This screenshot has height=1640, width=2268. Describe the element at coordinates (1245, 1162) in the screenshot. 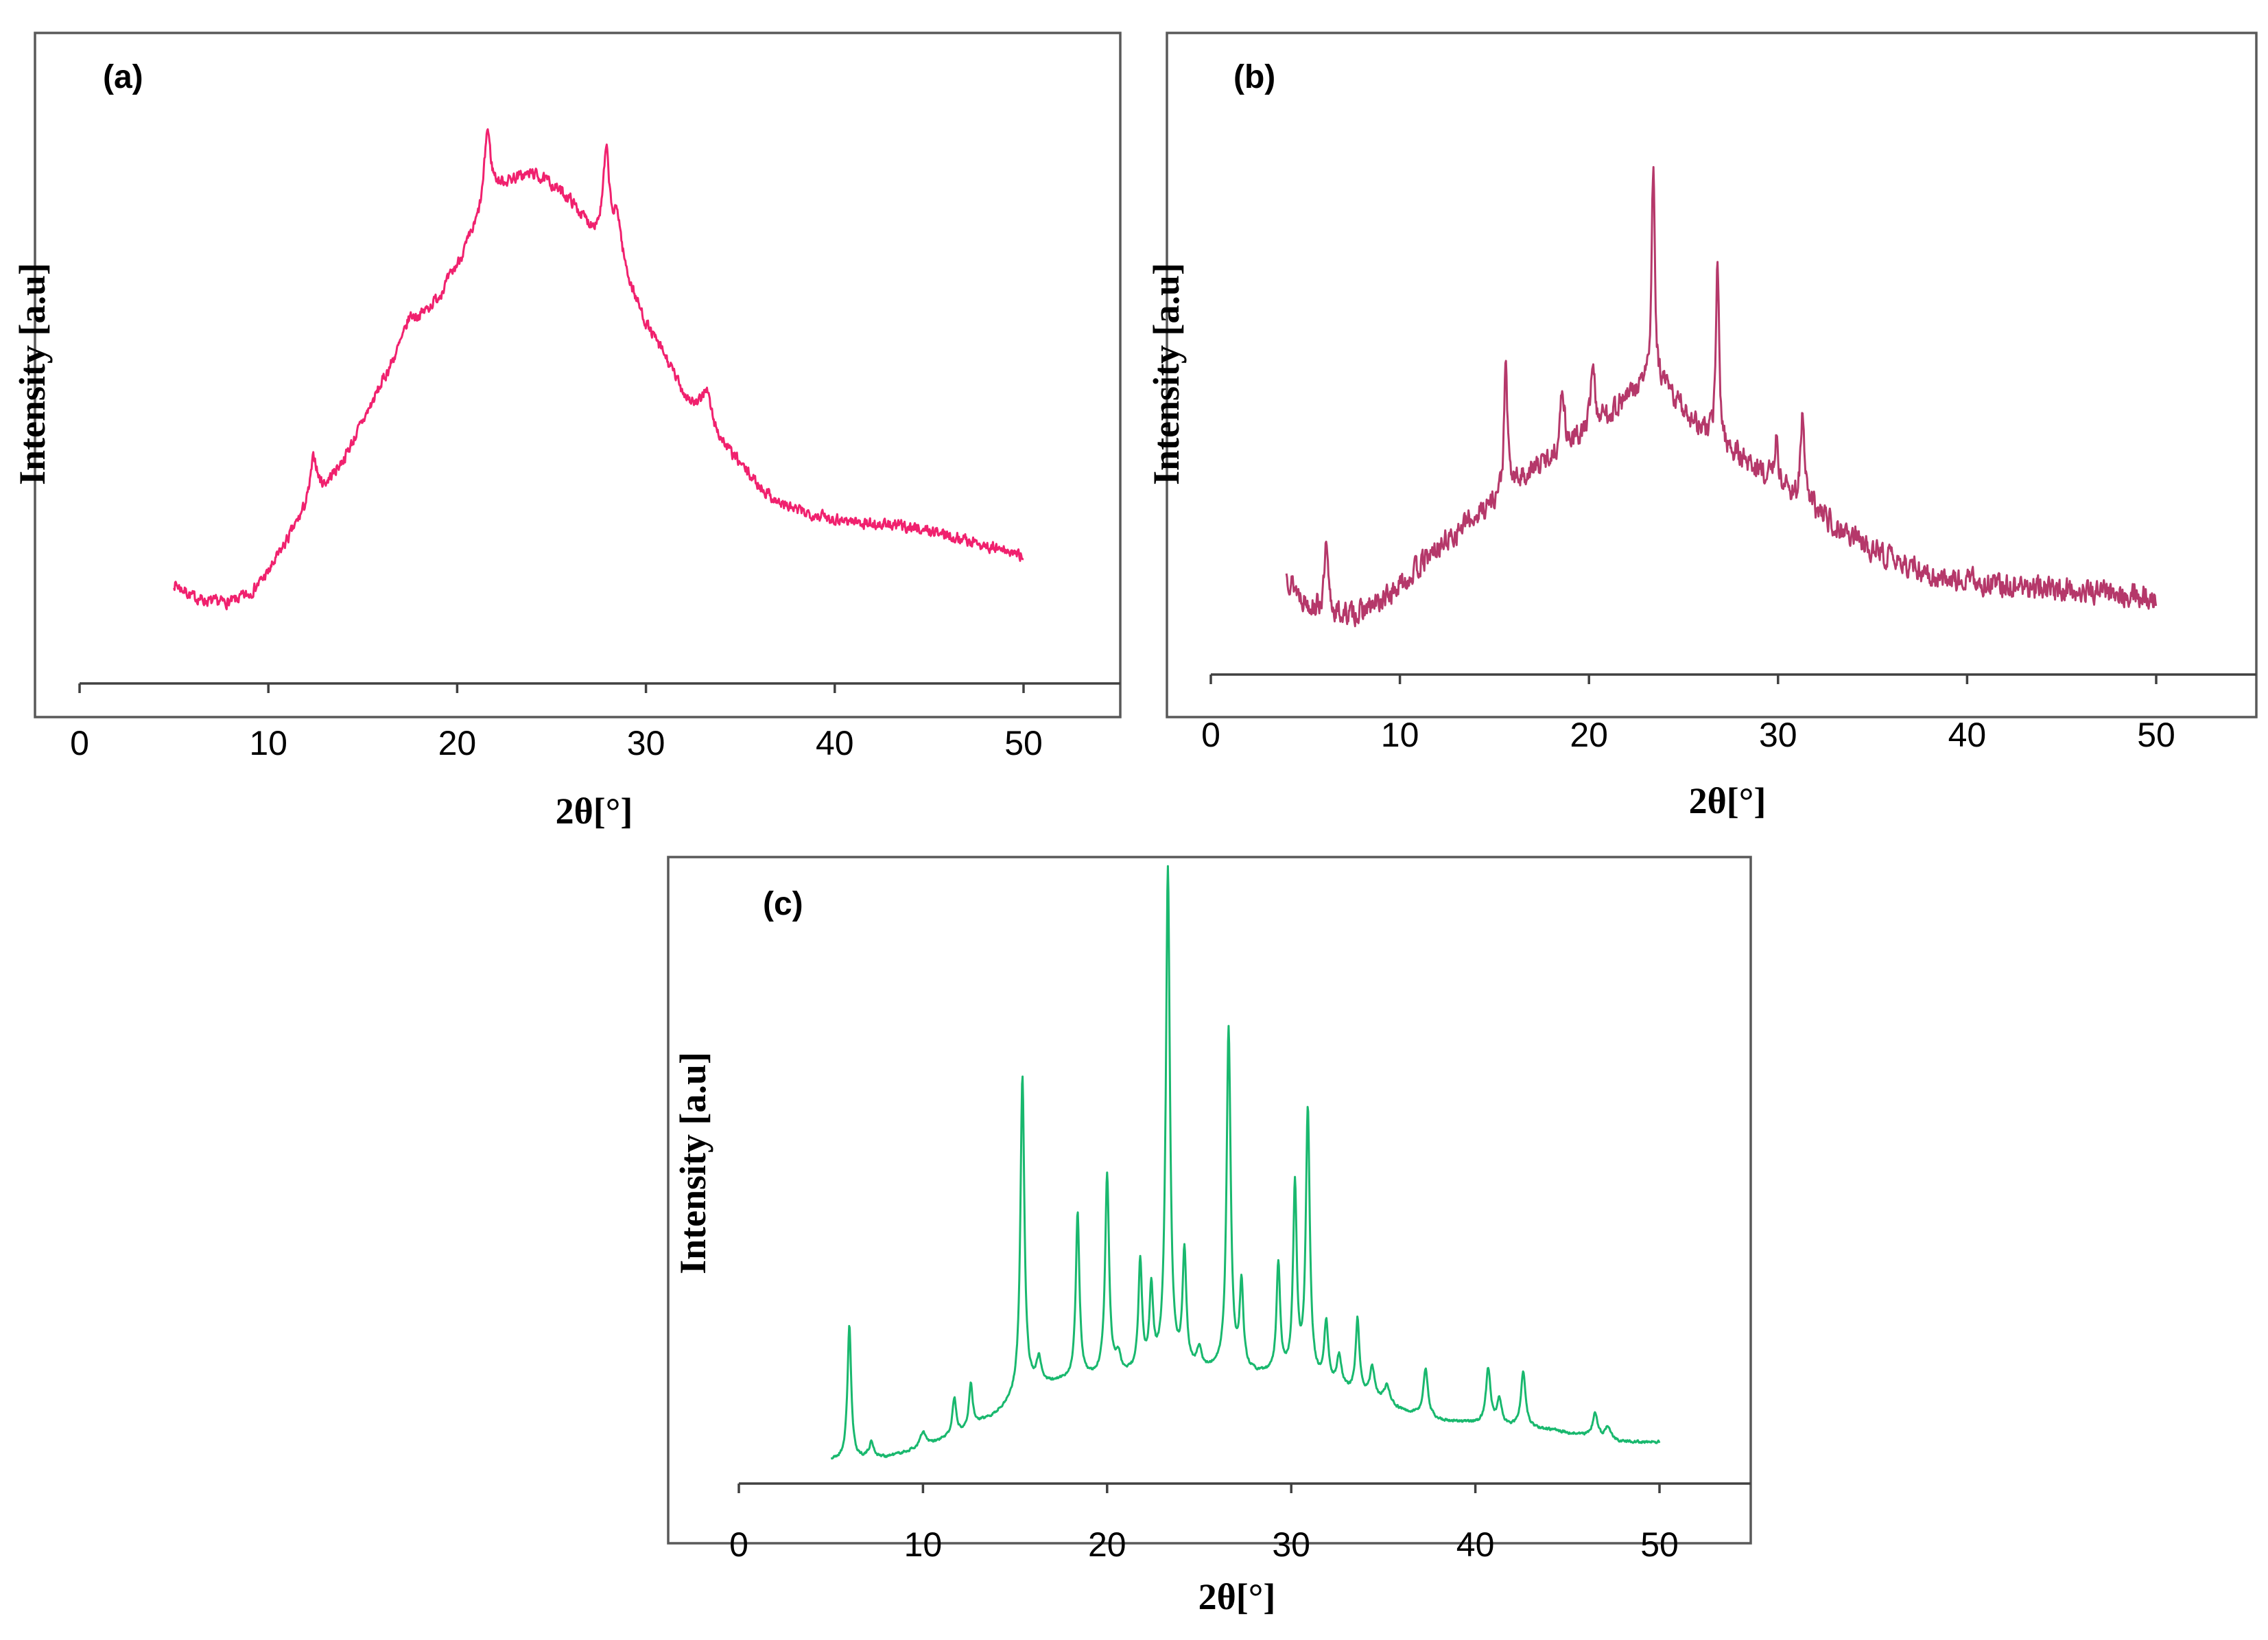

I see `data-series-line-c` at that location.